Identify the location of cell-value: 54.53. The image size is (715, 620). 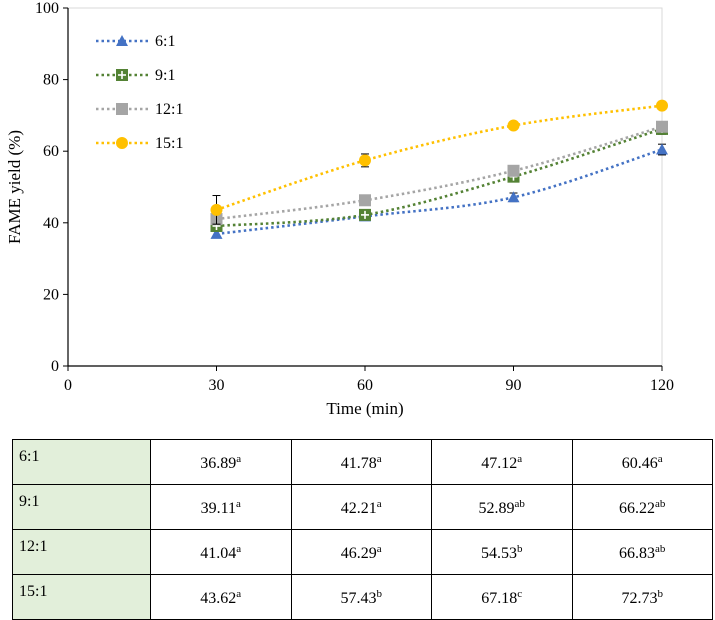
(499, 553).